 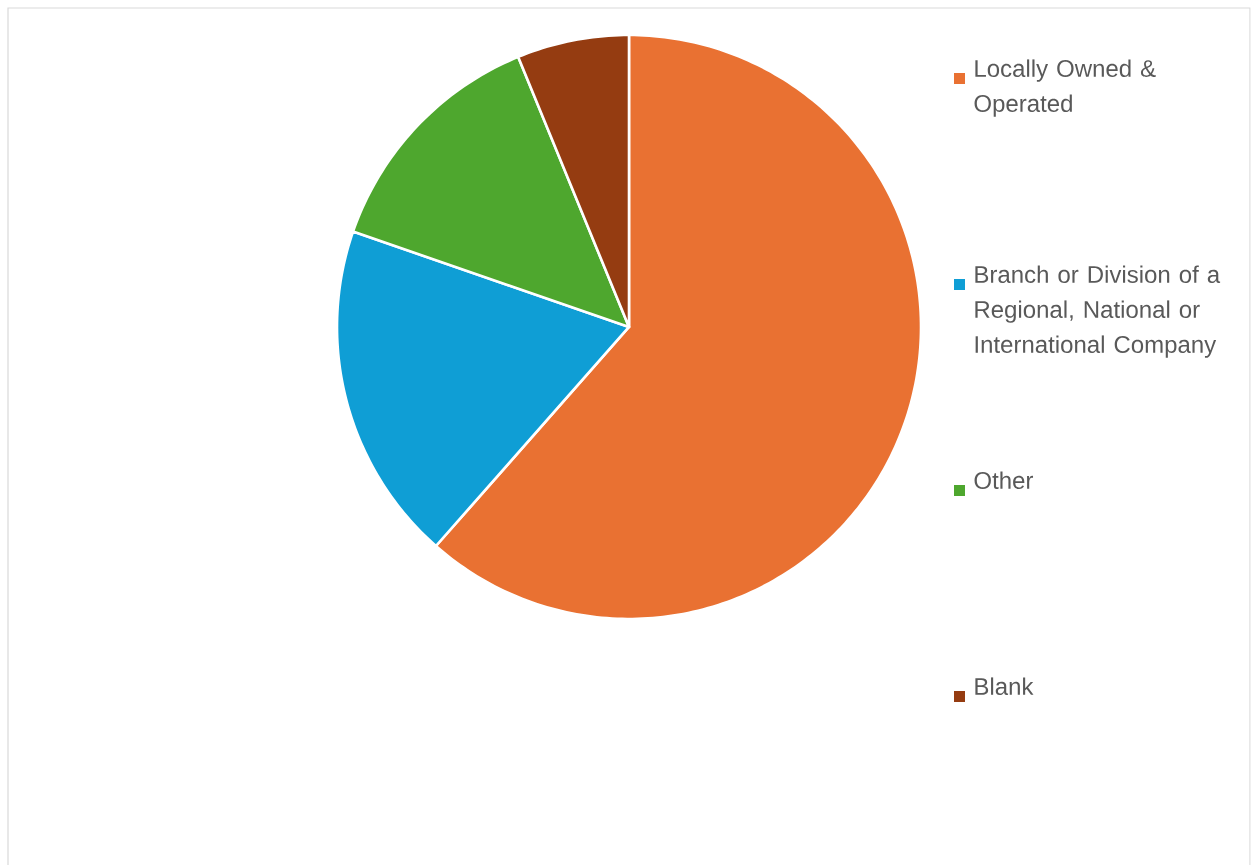 What do you see at coordinates (1098, 311) in the screenshot?
I see `legend-label: Branch or Division of a Regional, National or International Company` at bounding box center [1098, 311].